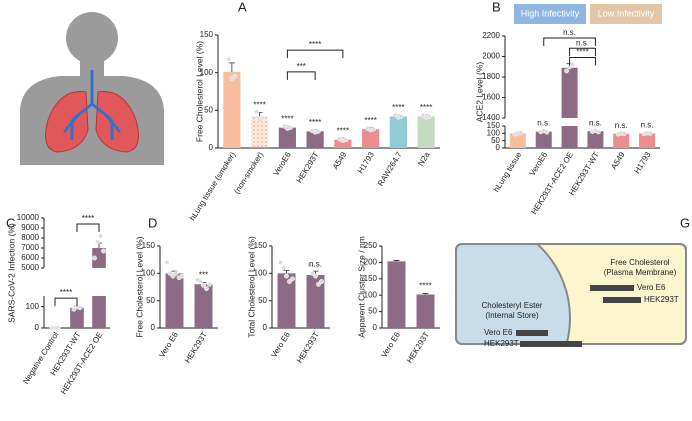  I want to click on x-tick-label: HEK293T-ACE2 OE, so click(82, 362).